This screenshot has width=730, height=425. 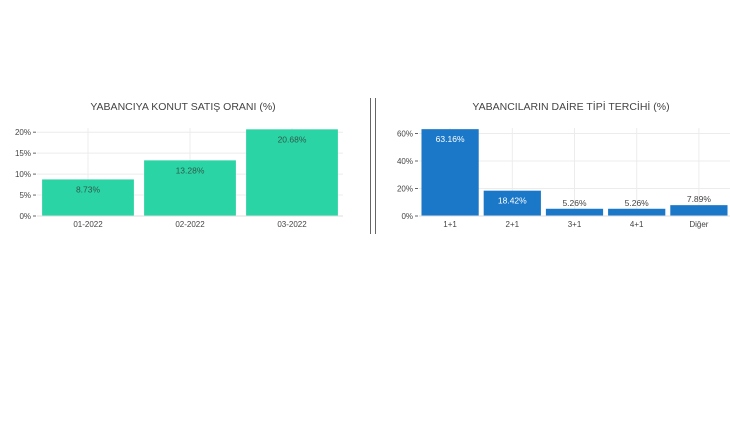 What do you see at coordinates (699, 210) in the screenshot?
I see `bar-Diğer` at bounding box center [699, 210].